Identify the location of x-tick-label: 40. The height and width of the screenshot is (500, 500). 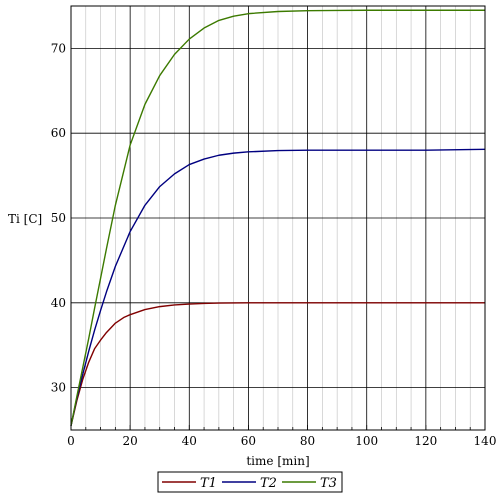
(189, 441).